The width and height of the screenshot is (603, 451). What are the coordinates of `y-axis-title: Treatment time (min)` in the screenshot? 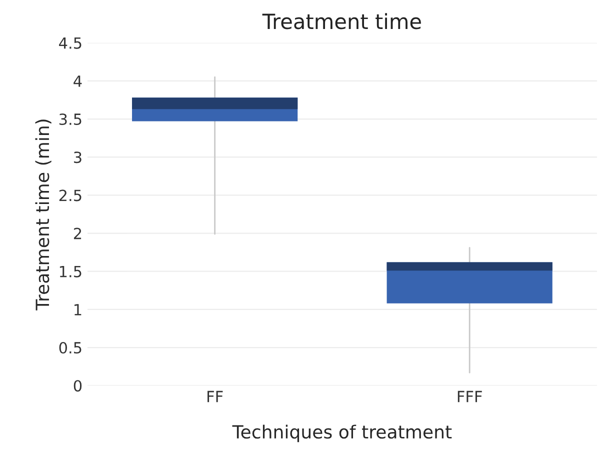 It's located at (43, 215).